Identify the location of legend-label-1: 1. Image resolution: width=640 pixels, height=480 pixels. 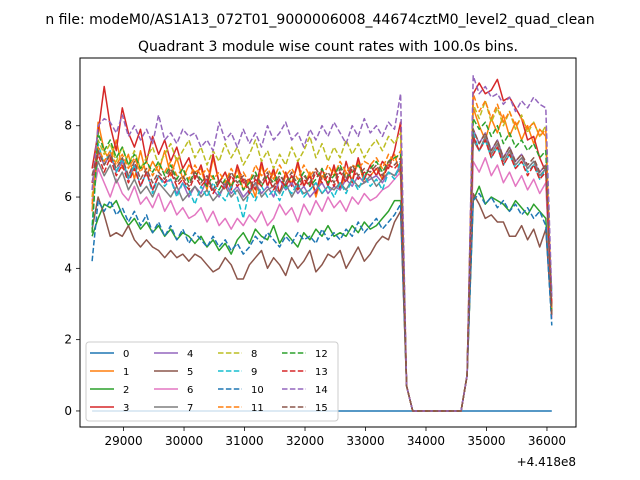
(126, 372).